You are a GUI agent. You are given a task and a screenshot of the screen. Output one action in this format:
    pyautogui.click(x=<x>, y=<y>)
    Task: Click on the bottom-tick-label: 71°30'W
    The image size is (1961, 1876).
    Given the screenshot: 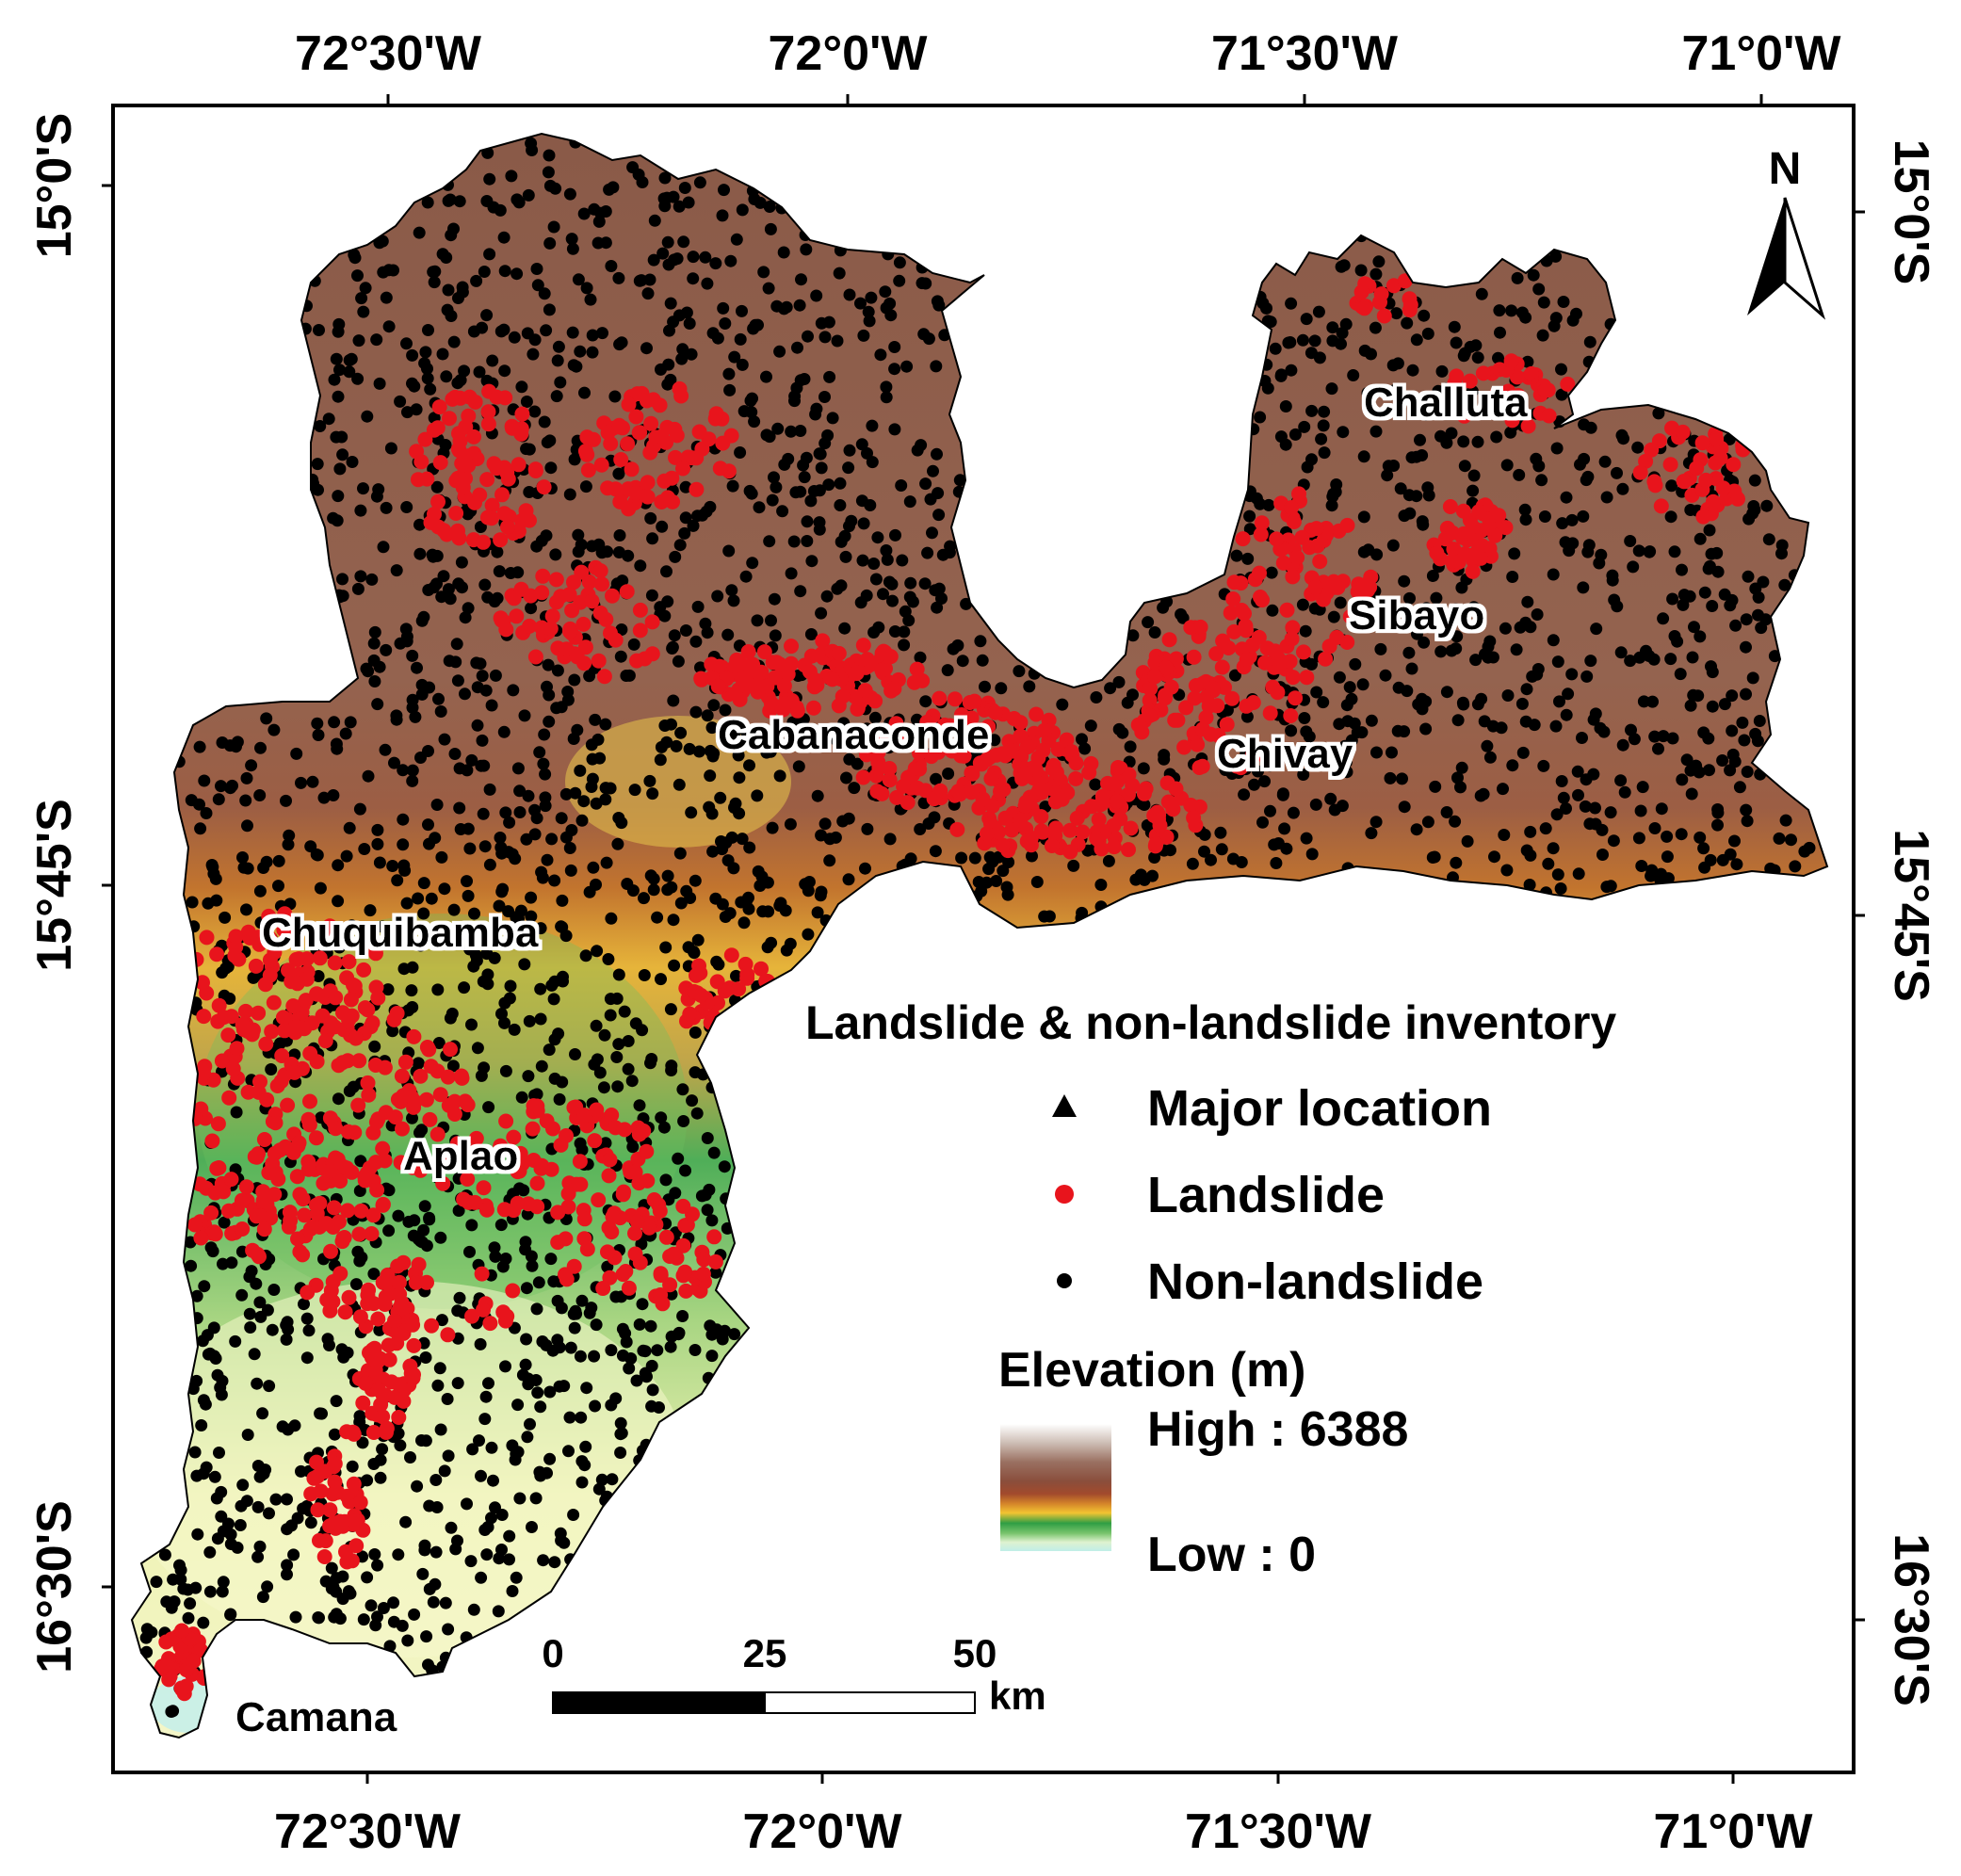 What is the action you would take?
    pyautogui.click(x=1278, y=1831)
    